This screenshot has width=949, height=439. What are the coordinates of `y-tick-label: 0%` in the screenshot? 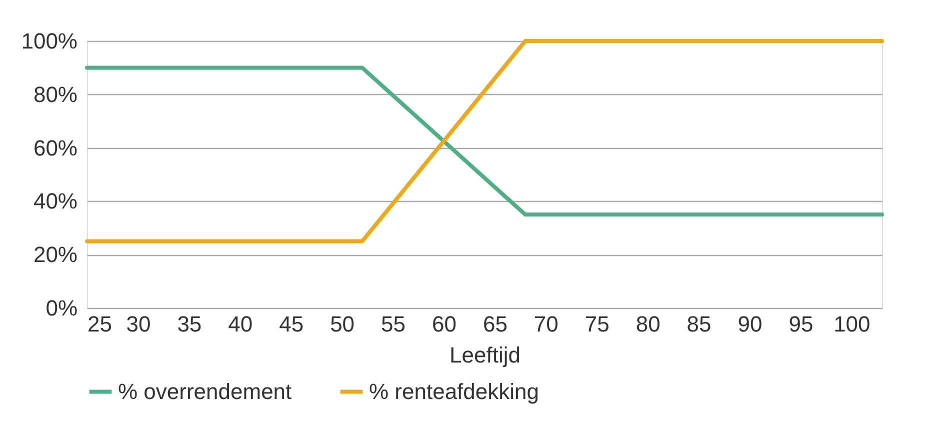 It's located at (62, 308).